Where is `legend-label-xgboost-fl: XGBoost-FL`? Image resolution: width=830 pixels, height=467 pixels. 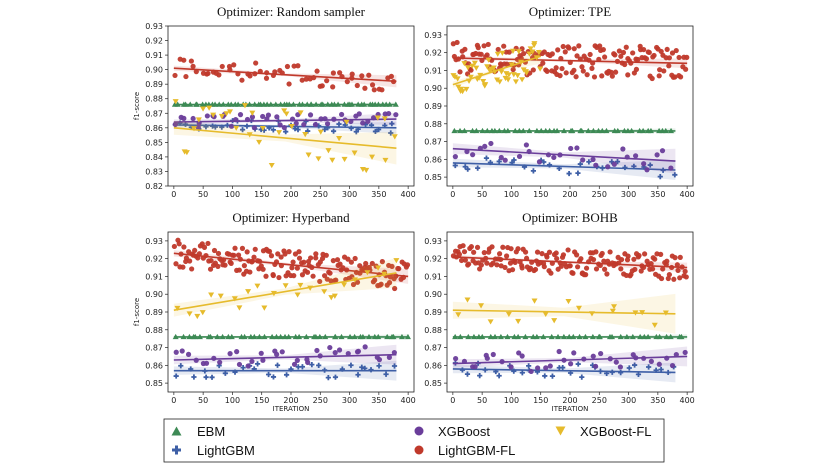
legend-label-xgboost-fl: XGBoost-FL is located at coordinates (616, 431).